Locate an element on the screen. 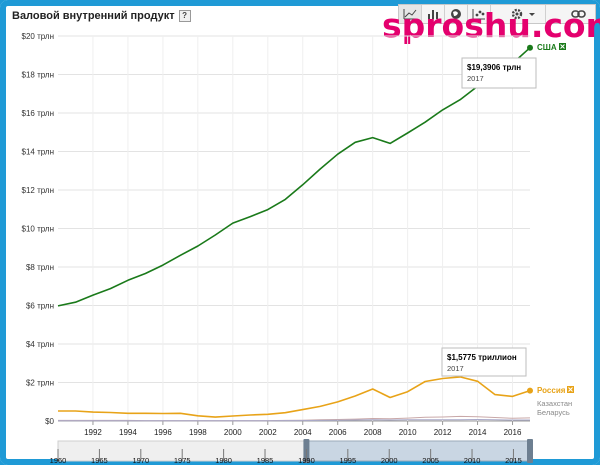 This screenshot has height=465, width=600. slider-year-label: 1965 is located at coordinates (99, 460).